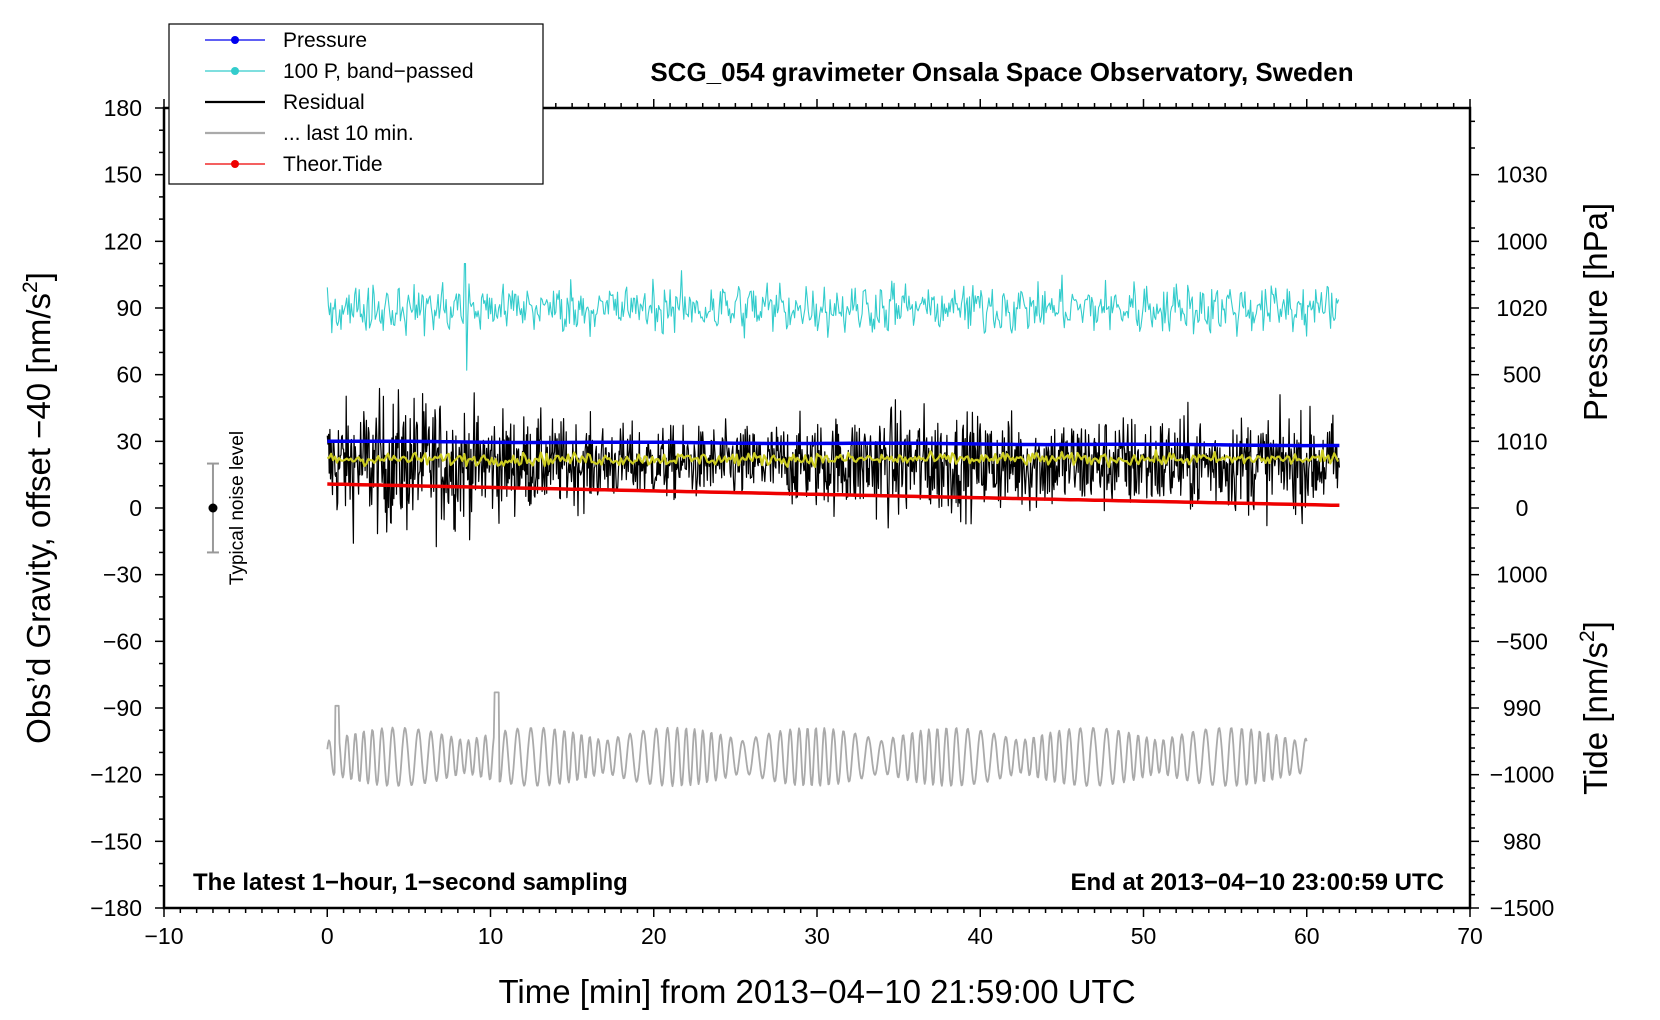  I want to click on sampling-note: The latest 1−hour, 1−second sampling, so click(410, 882).